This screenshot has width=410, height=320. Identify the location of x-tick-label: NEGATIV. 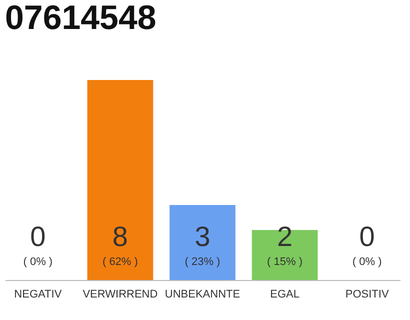
(38, 294).